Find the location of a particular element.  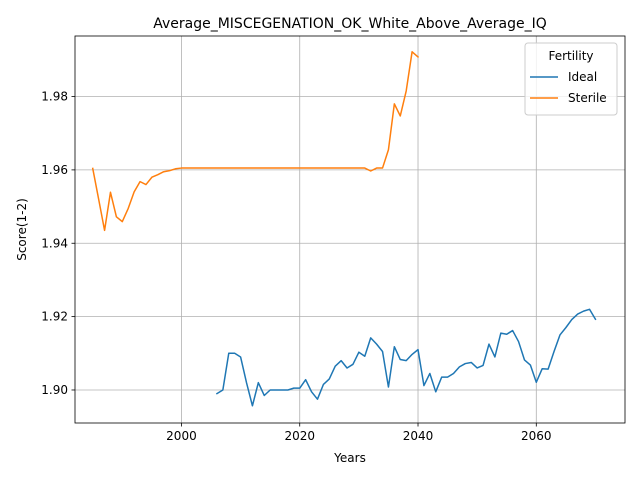

x-tick-label: 2020 is located at coordinates (299, 436).